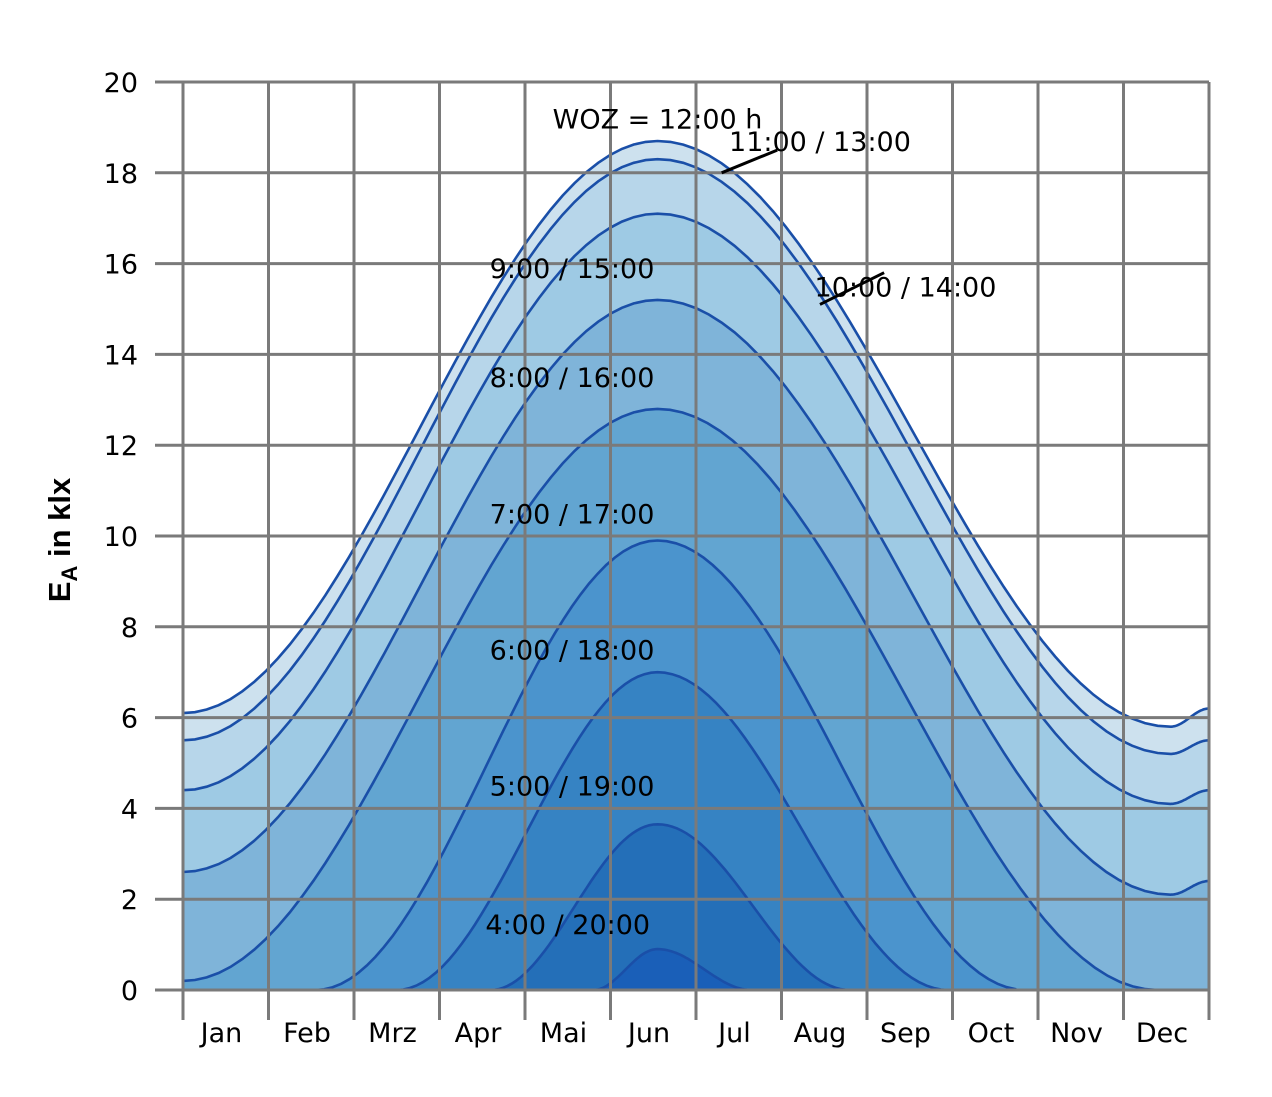 The width and height of the screenshot is (1272, 1097). Describe the element at coordinates (563, 1033) in the screenshot. I see `x-tick-label: Mai` at that location.